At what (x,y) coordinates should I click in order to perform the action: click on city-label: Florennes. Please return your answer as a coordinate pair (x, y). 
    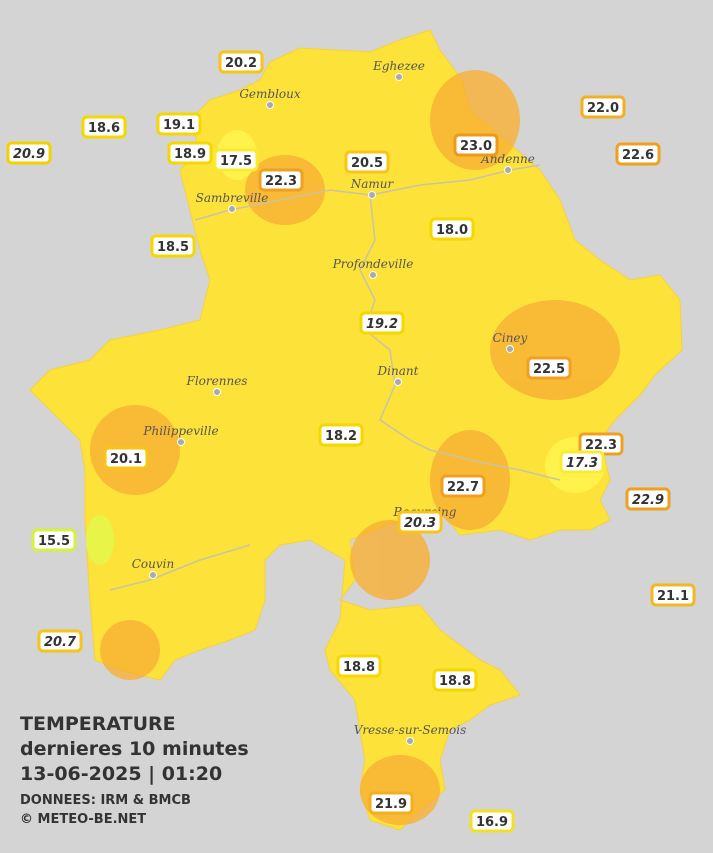
    Looking at the image, I should click on (217, 381).